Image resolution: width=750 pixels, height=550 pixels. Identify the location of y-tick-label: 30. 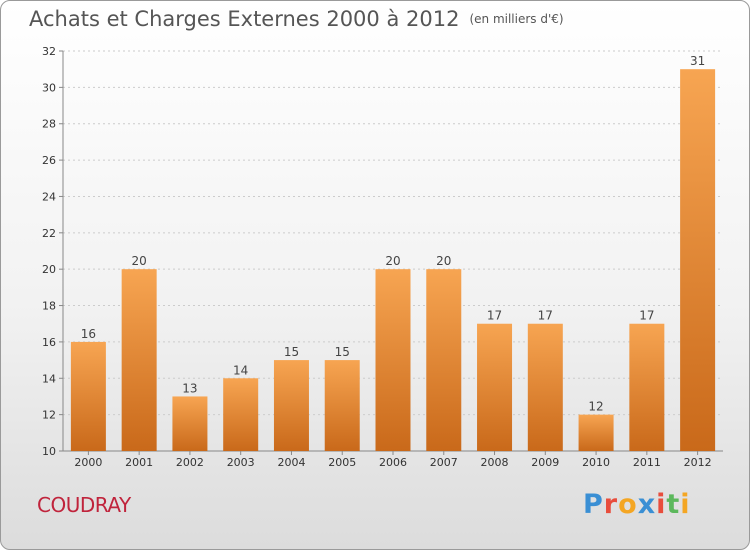
(49, 87).